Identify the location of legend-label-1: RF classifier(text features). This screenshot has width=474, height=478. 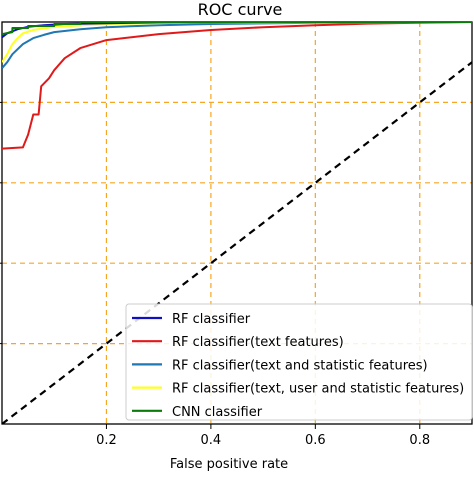
(258, 342).